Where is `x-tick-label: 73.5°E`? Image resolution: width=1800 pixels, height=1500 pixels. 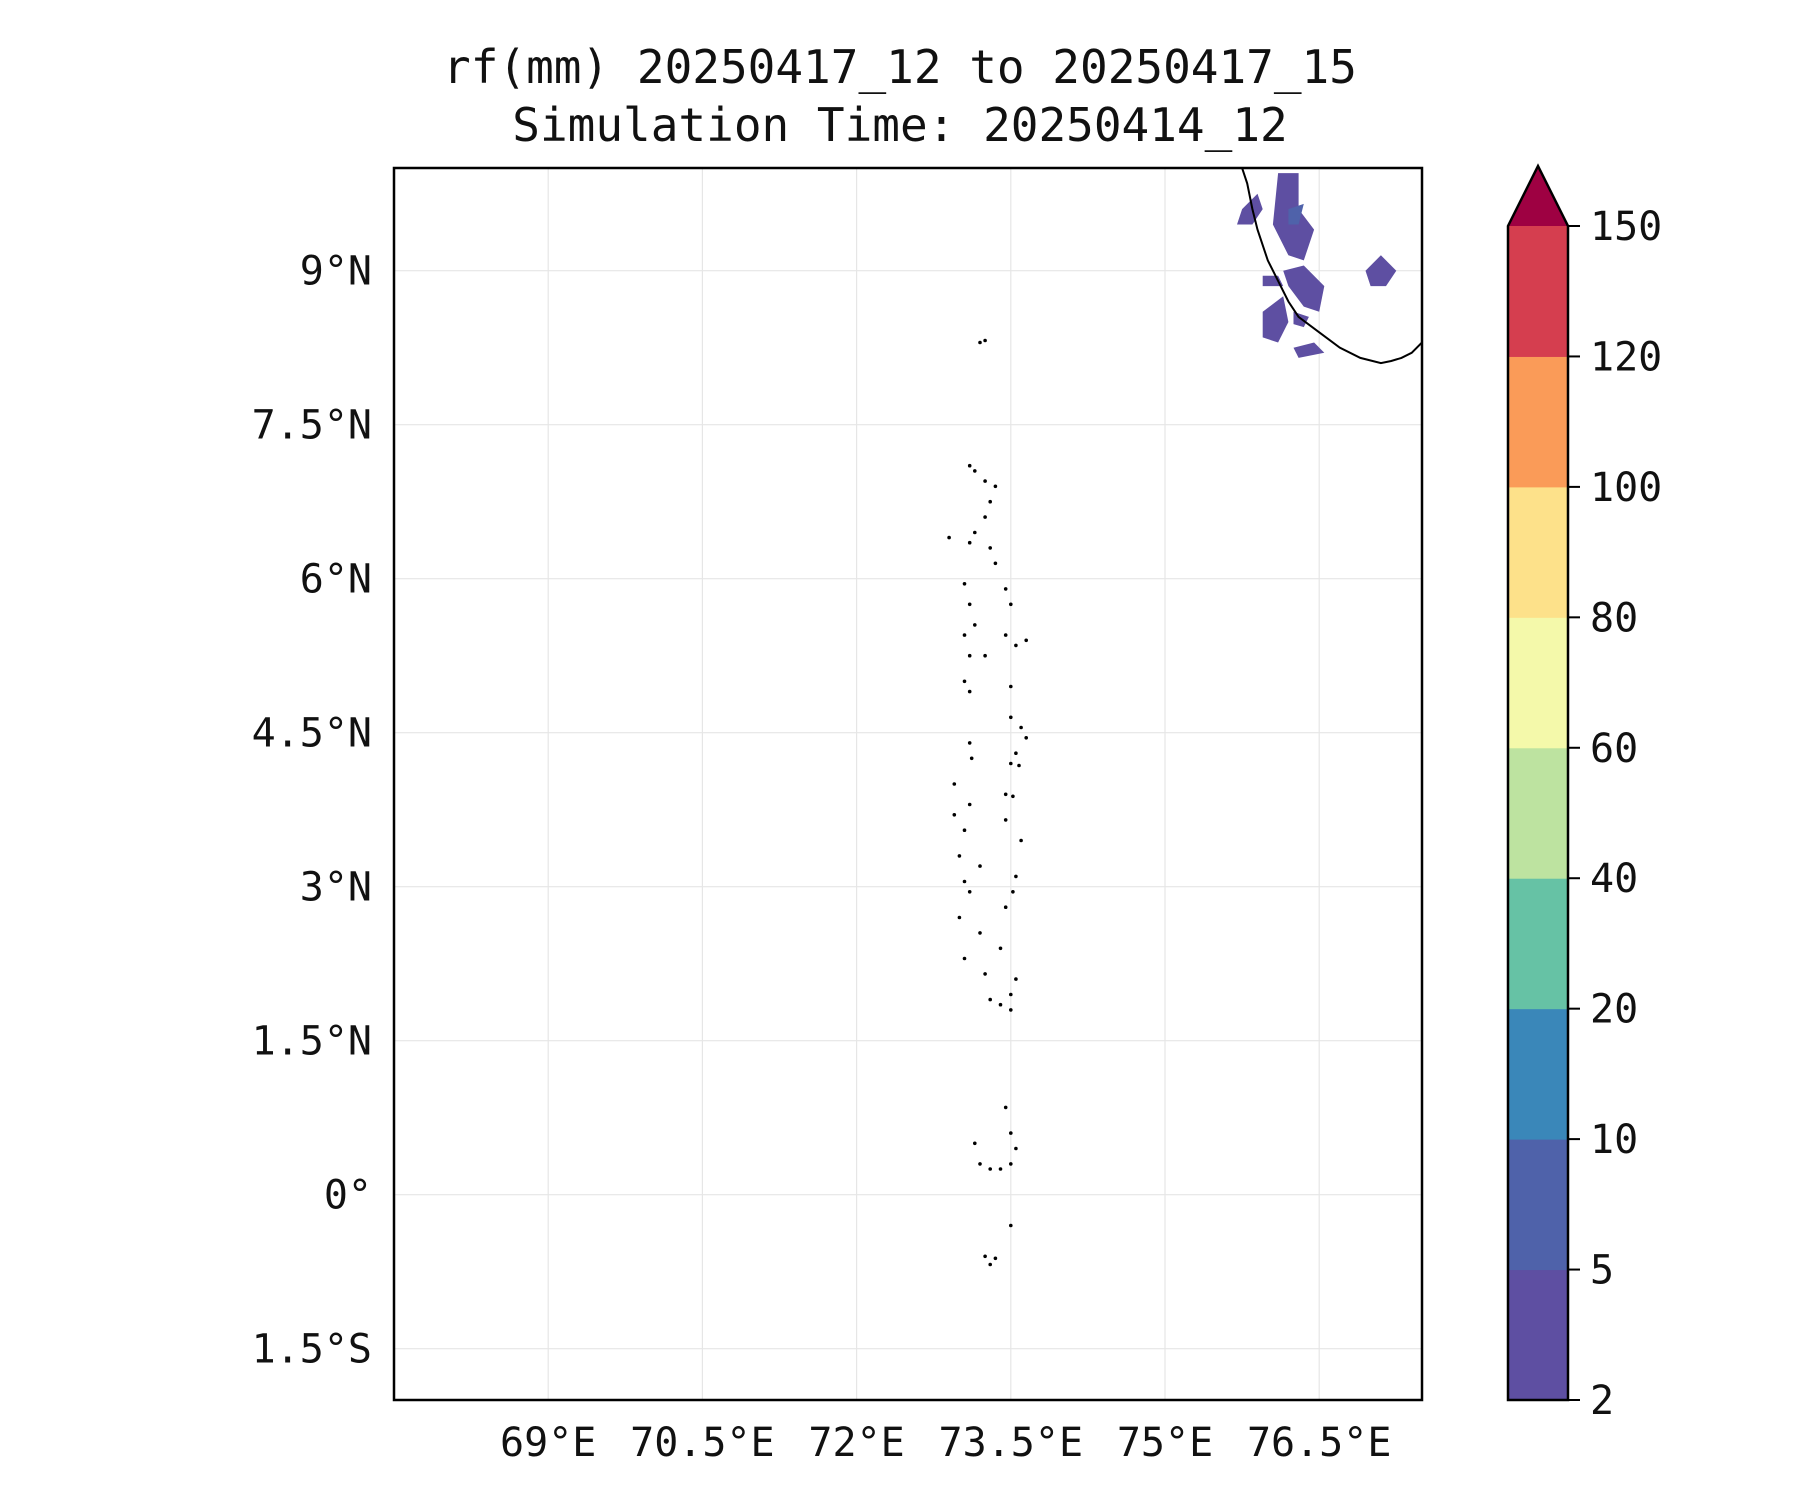 x-tick-label: 73.5°E is located at coordinates (1011, 1443).